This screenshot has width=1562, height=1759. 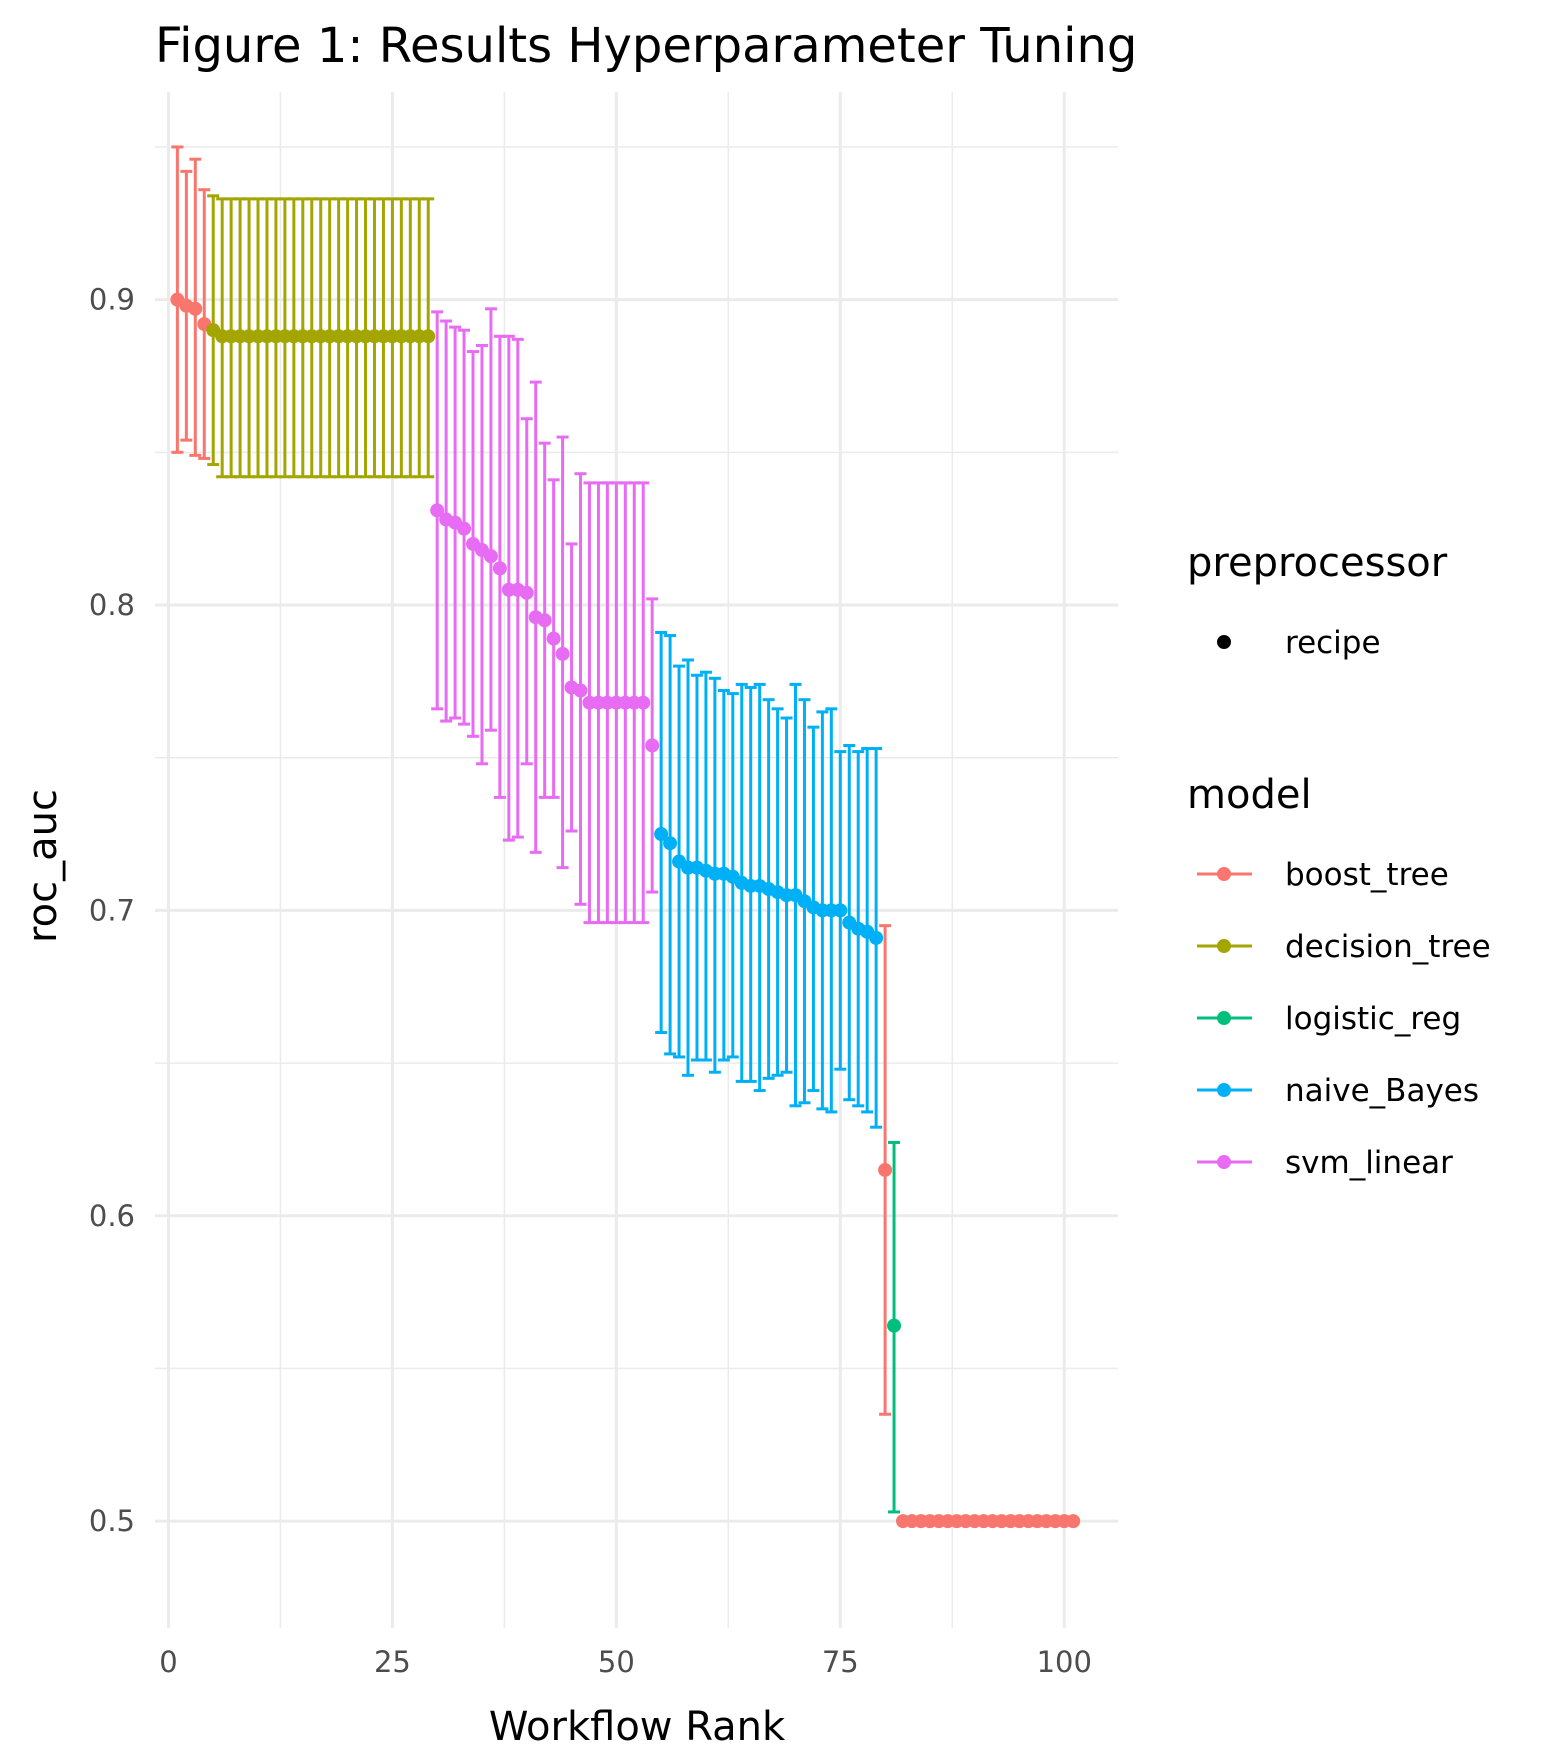 What do you see at coordinates (112, 1521) in the screenshot?
I see `y-tick-label-0: 0.5` at bounding box center [112, 1521].